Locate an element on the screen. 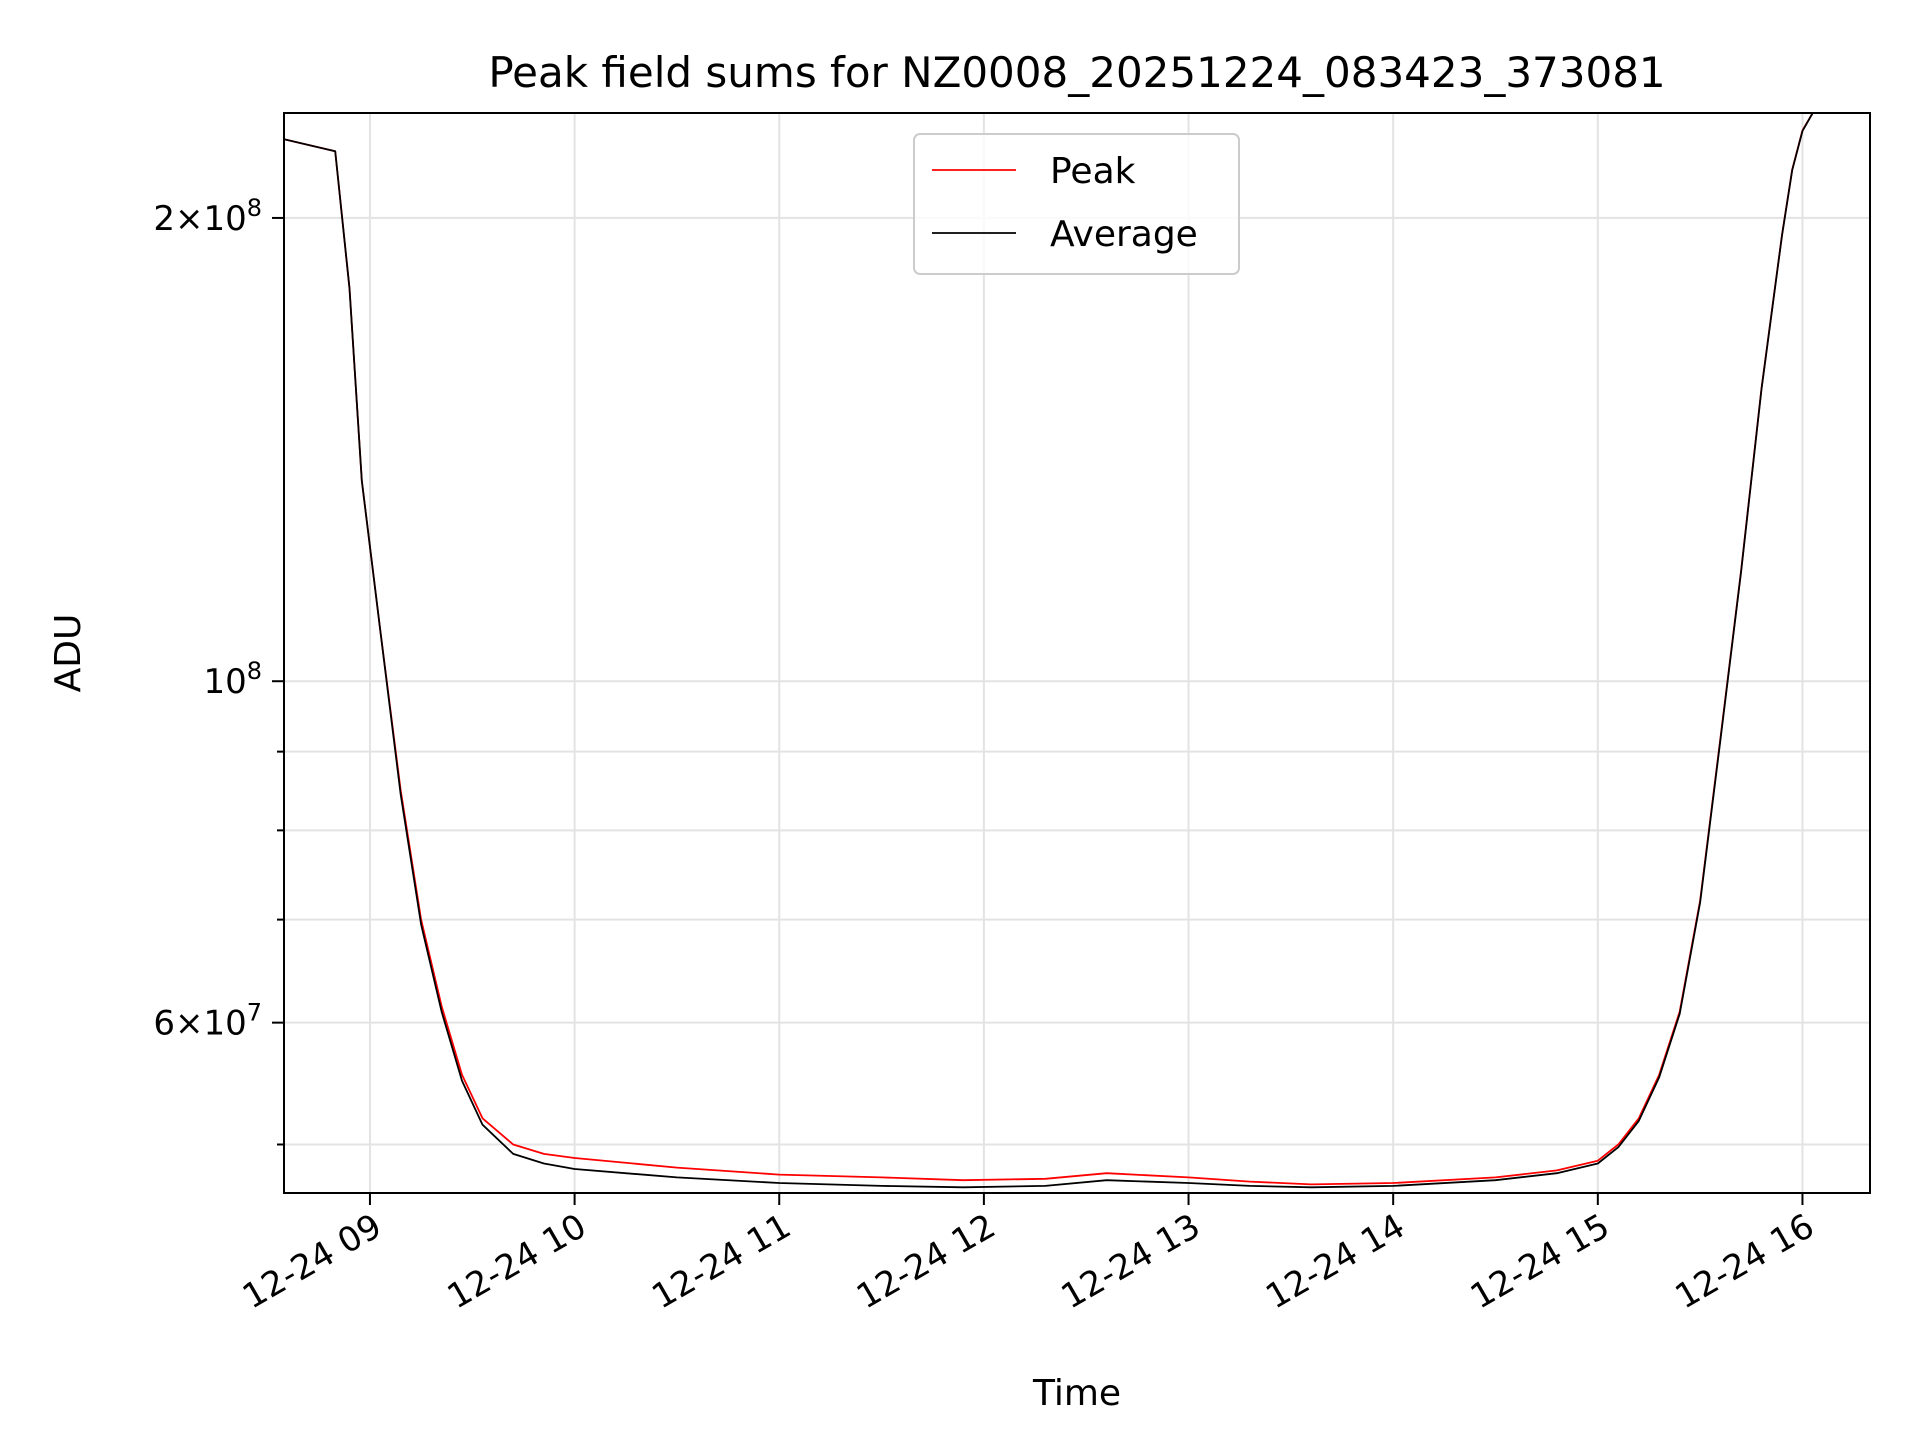 The height and width of the screenshot is (1440, 1920). y-tick-label: 2×108 is located at coordinates (207, 216).